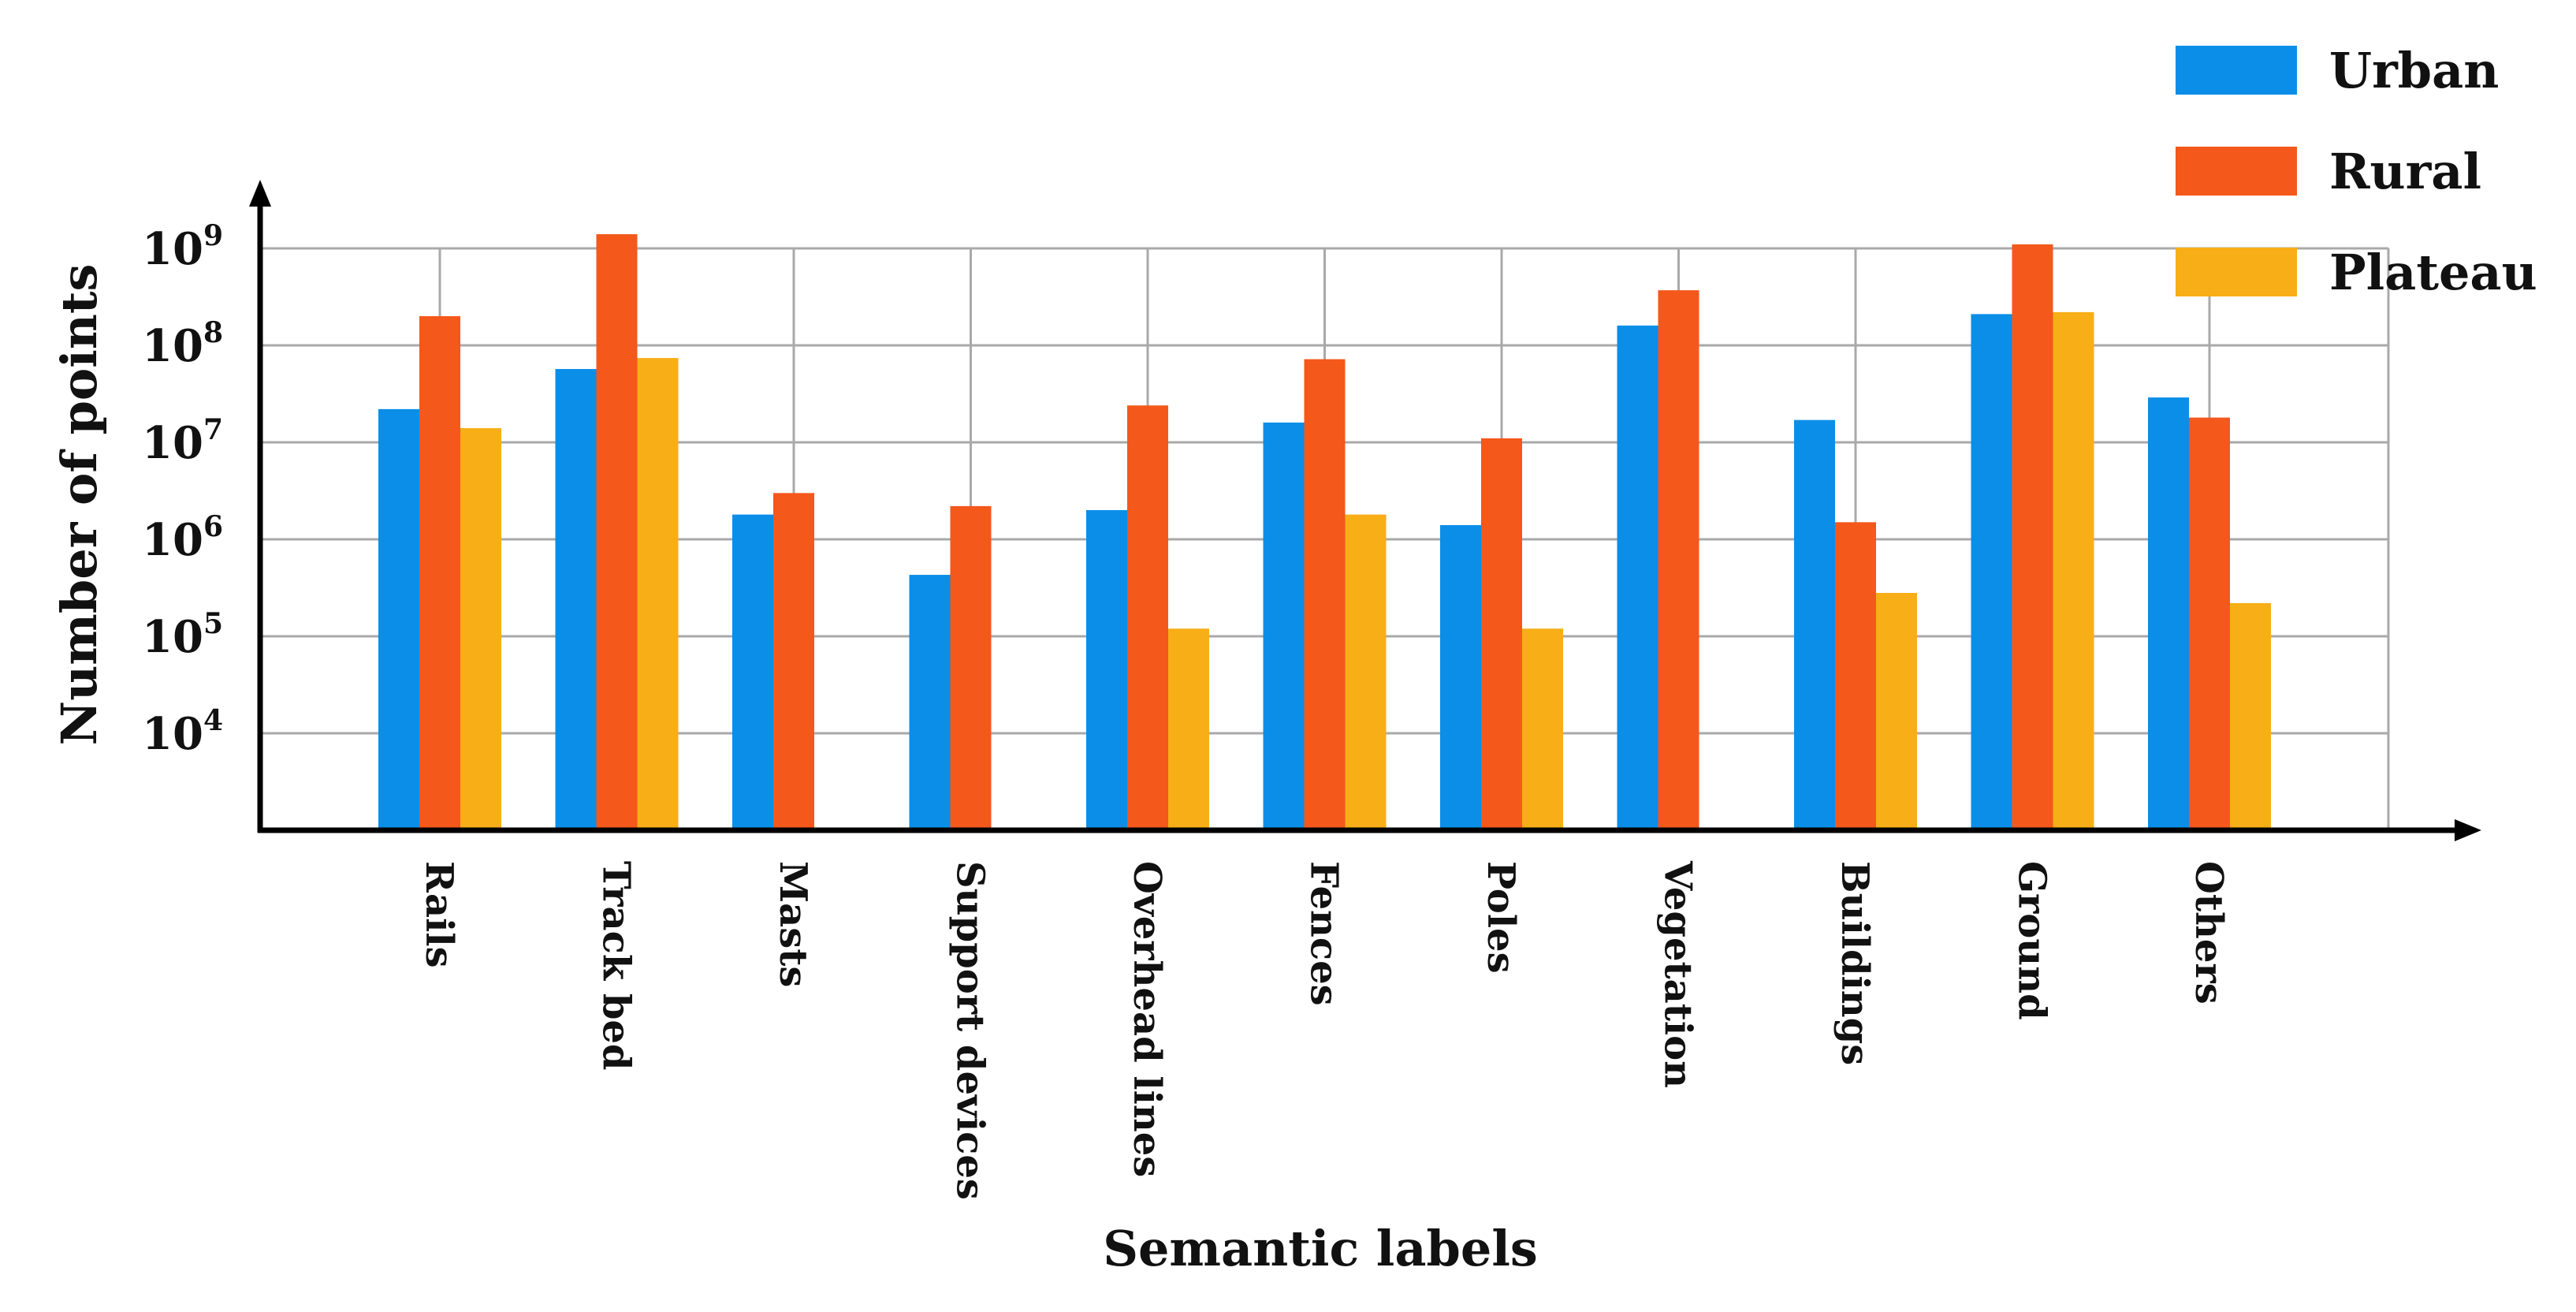 The width and height of the screenshot is (2576, 1312). What do you see at coordinates (260, 193) in the screenshot?
I see `y-axis-arrow` at bounding box center [260, 193].